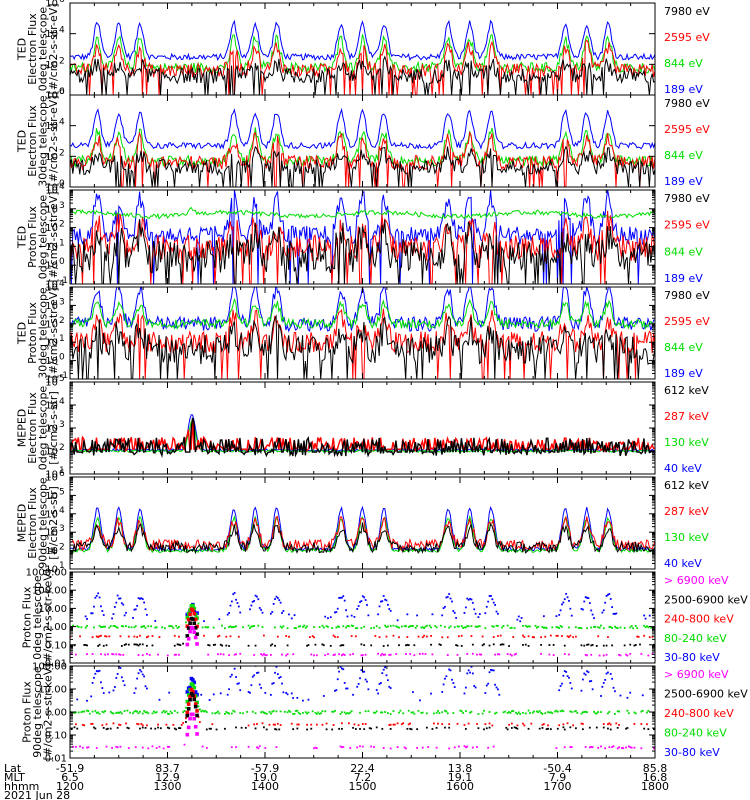  I want to click on series-6-130-kev, so click(362, 534).